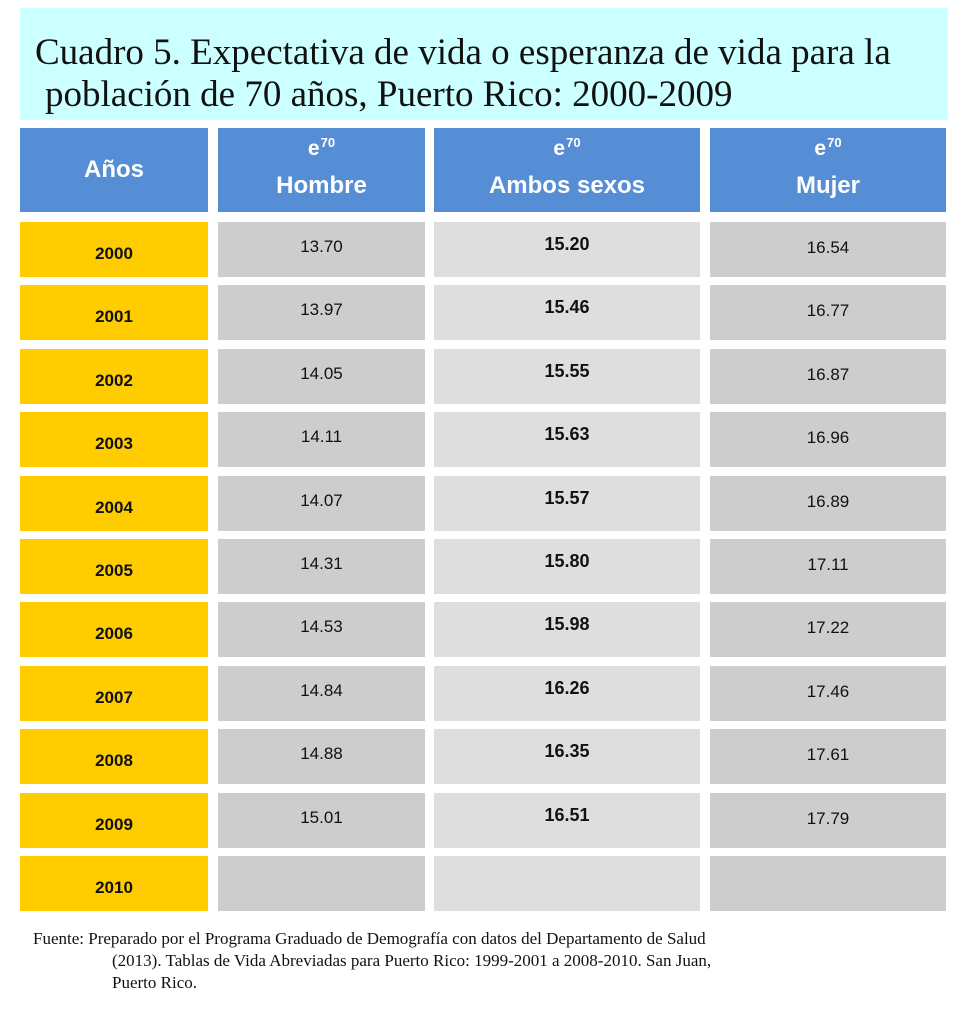 Image resolution: width=973 pixels, height=1024 pixels. Describe the element at coordinates (828, 147) in the screenshot. I see `header-female-symbol: e70` at that location.